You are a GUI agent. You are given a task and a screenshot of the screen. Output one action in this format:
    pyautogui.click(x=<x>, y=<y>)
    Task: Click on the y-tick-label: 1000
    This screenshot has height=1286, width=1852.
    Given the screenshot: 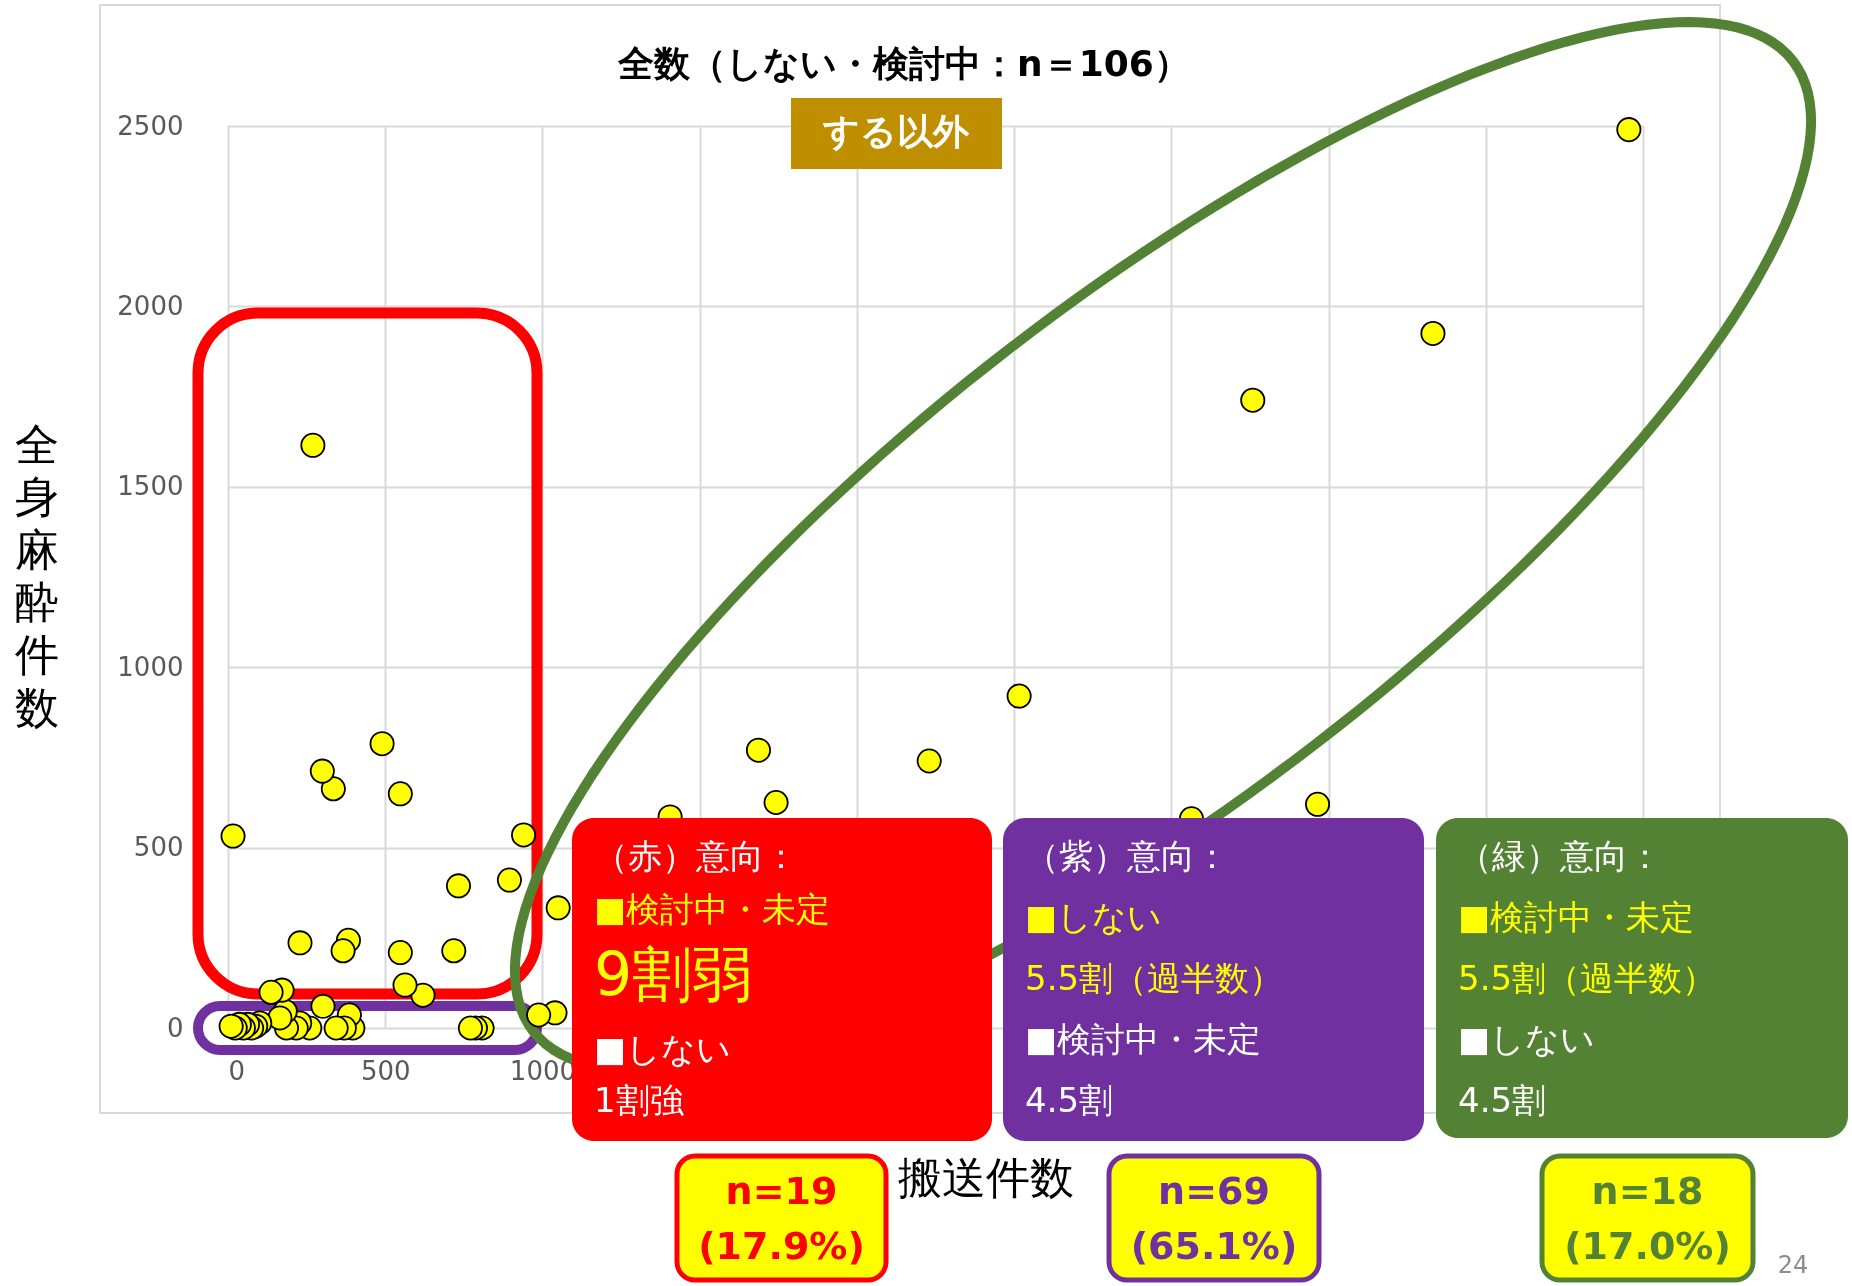 What is the action you would take?
    pyautogui.click(x=150, y=666)
    